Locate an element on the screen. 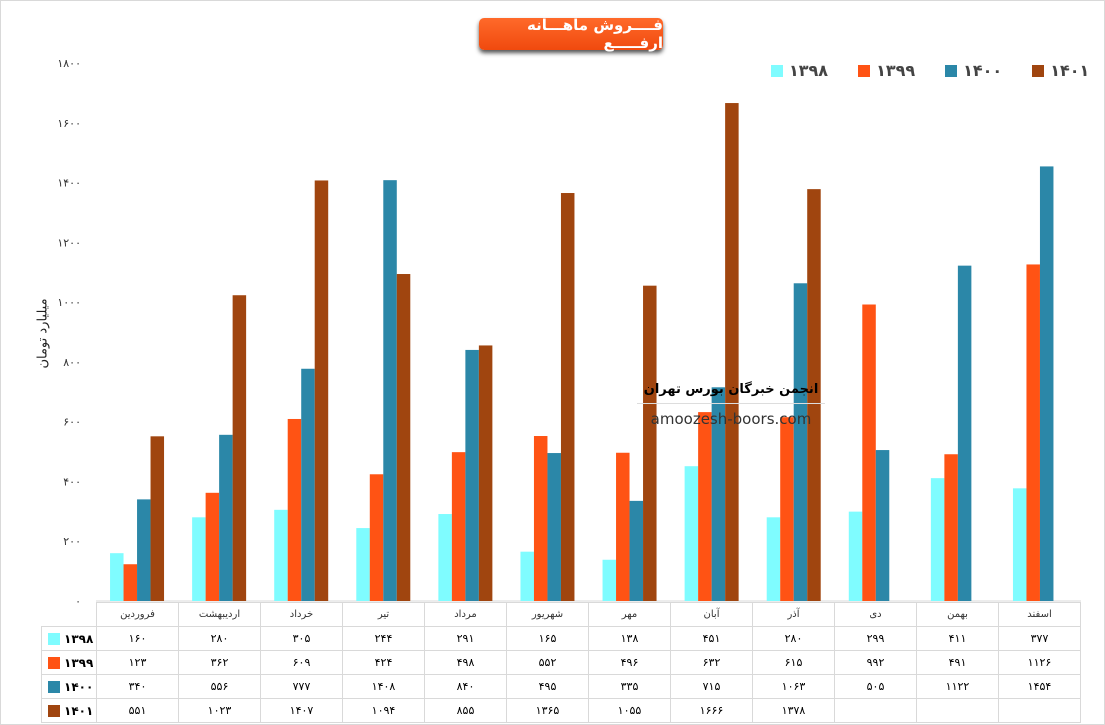  y-tick-label: ۱۰۰۰ is located at coordinates (69, 302).